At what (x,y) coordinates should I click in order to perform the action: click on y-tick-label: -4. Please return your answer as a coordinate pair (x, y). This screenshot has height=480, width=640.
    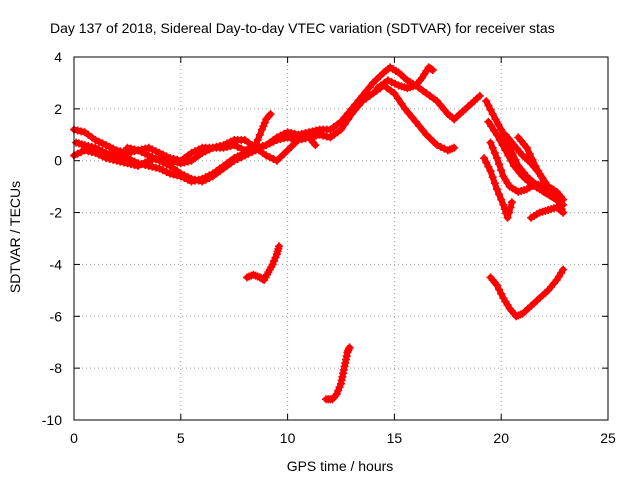
    Looking at the image, I should click on (56, 264).